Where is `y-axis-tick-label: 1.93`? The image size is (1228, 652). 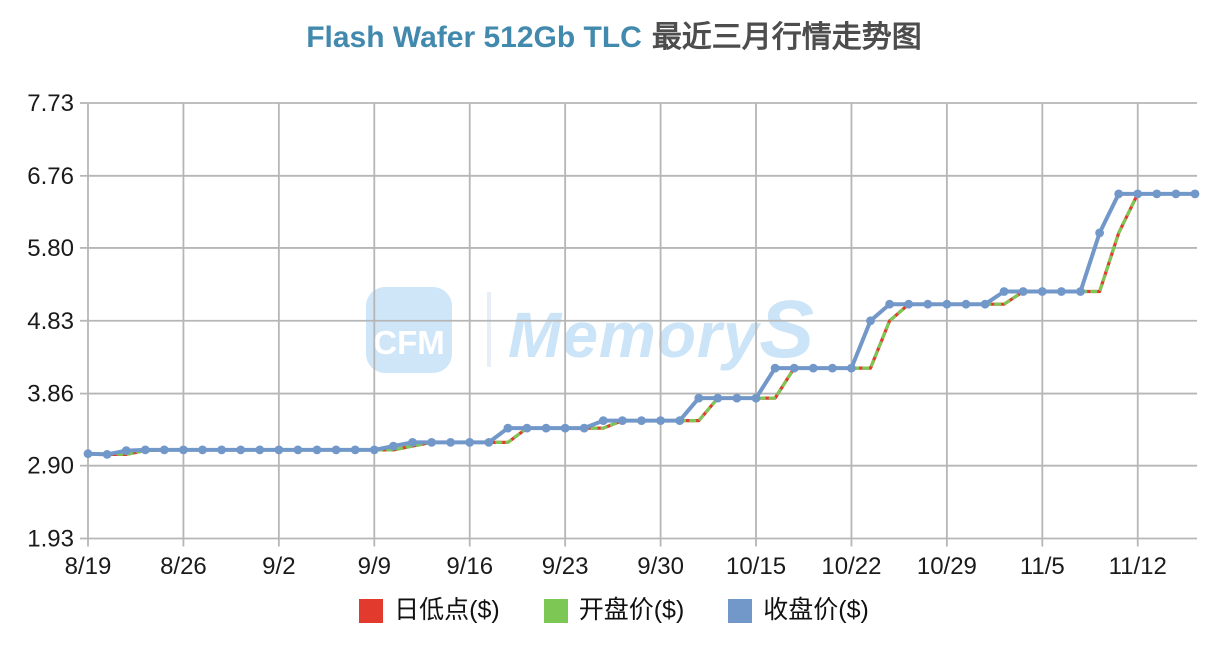 y-axis-tick-label: 1.93 is located at coordinates (50, 539).